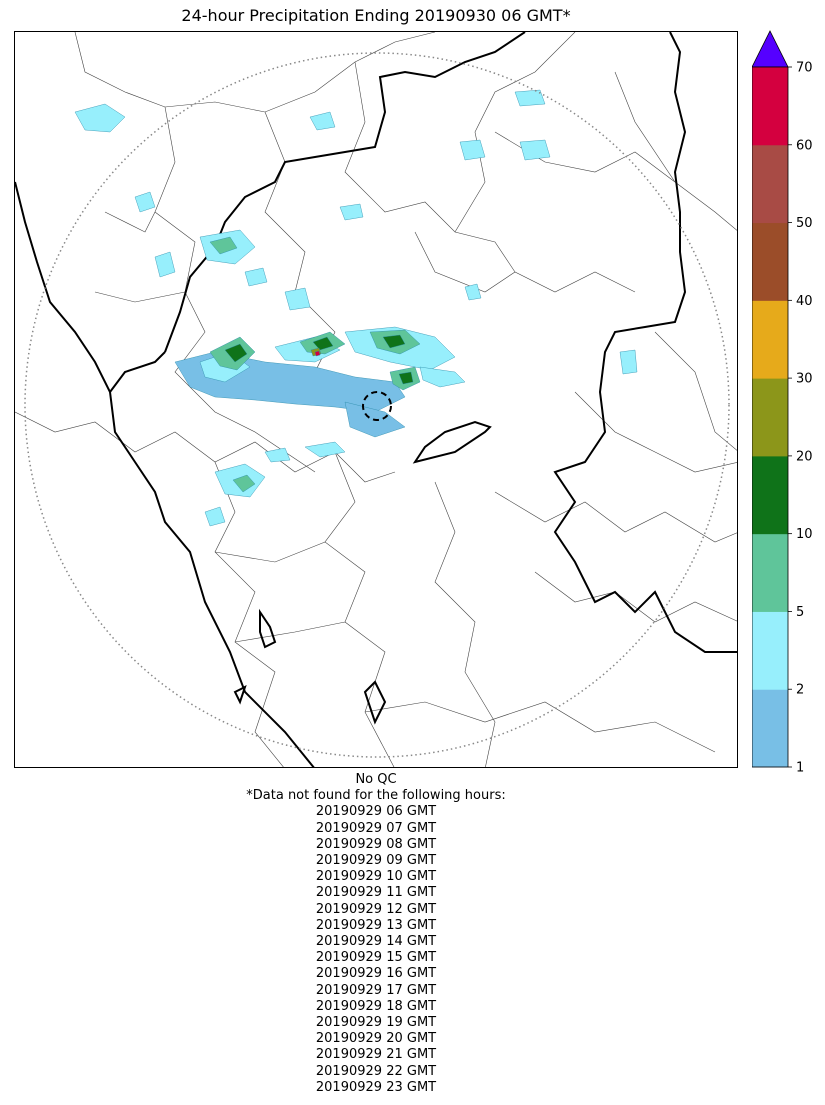  What do you see at coordinates (376, 974) in the screenshot?
I see `missing-hour: 20190929 16 GMT` at bounding box center [376, 974].